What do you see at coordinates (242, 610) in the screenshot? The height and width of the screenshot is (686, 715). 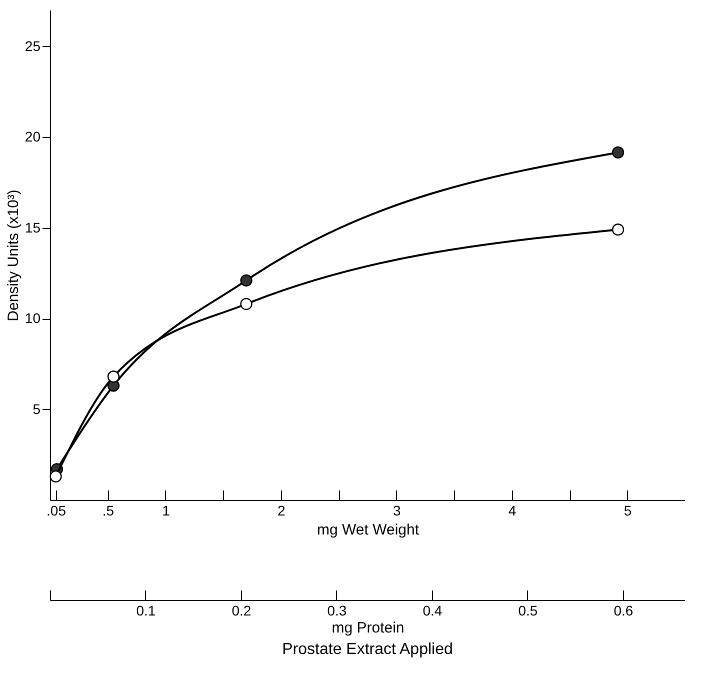 I see `x2-tick-label: 0.2` at bounding box center [242, 610].